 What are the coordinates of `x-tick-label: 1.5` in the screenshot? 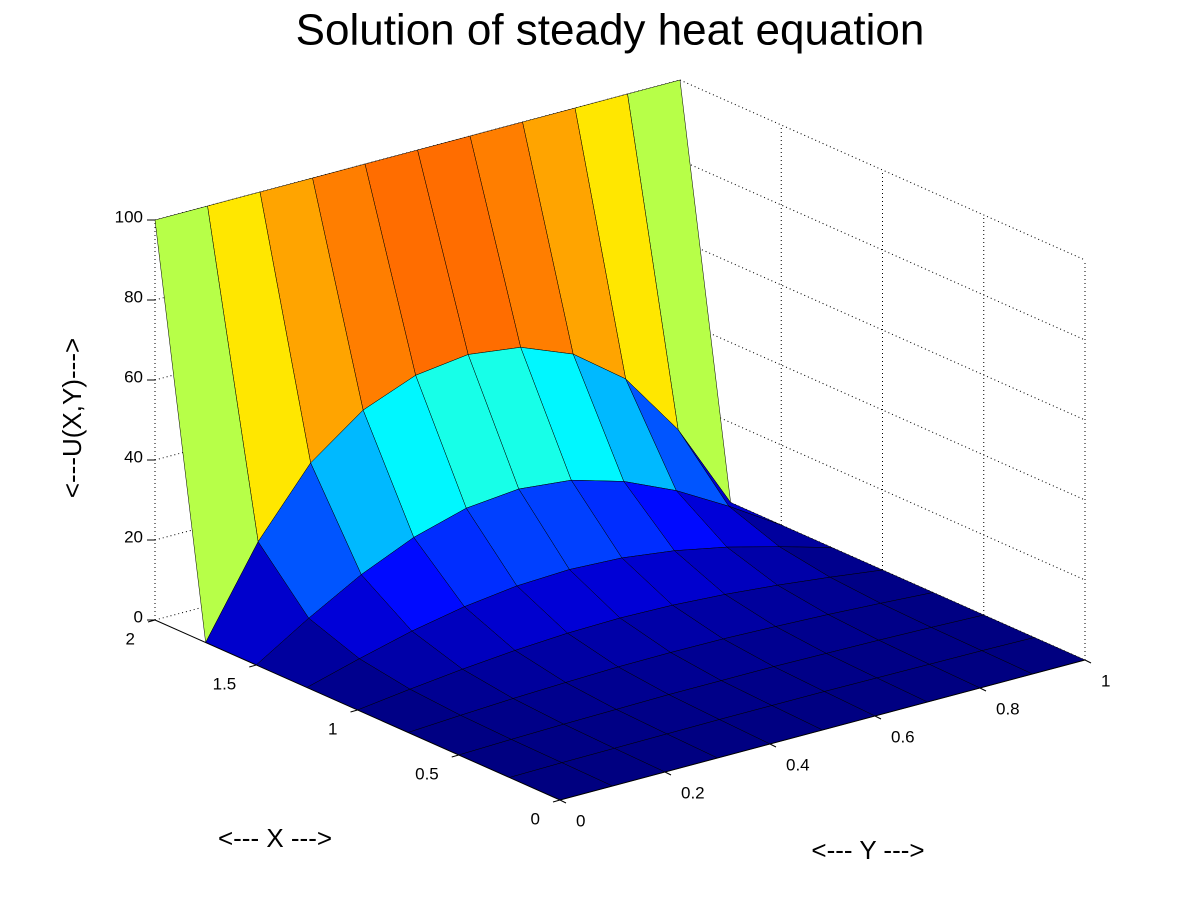 It's located at (225, 683).